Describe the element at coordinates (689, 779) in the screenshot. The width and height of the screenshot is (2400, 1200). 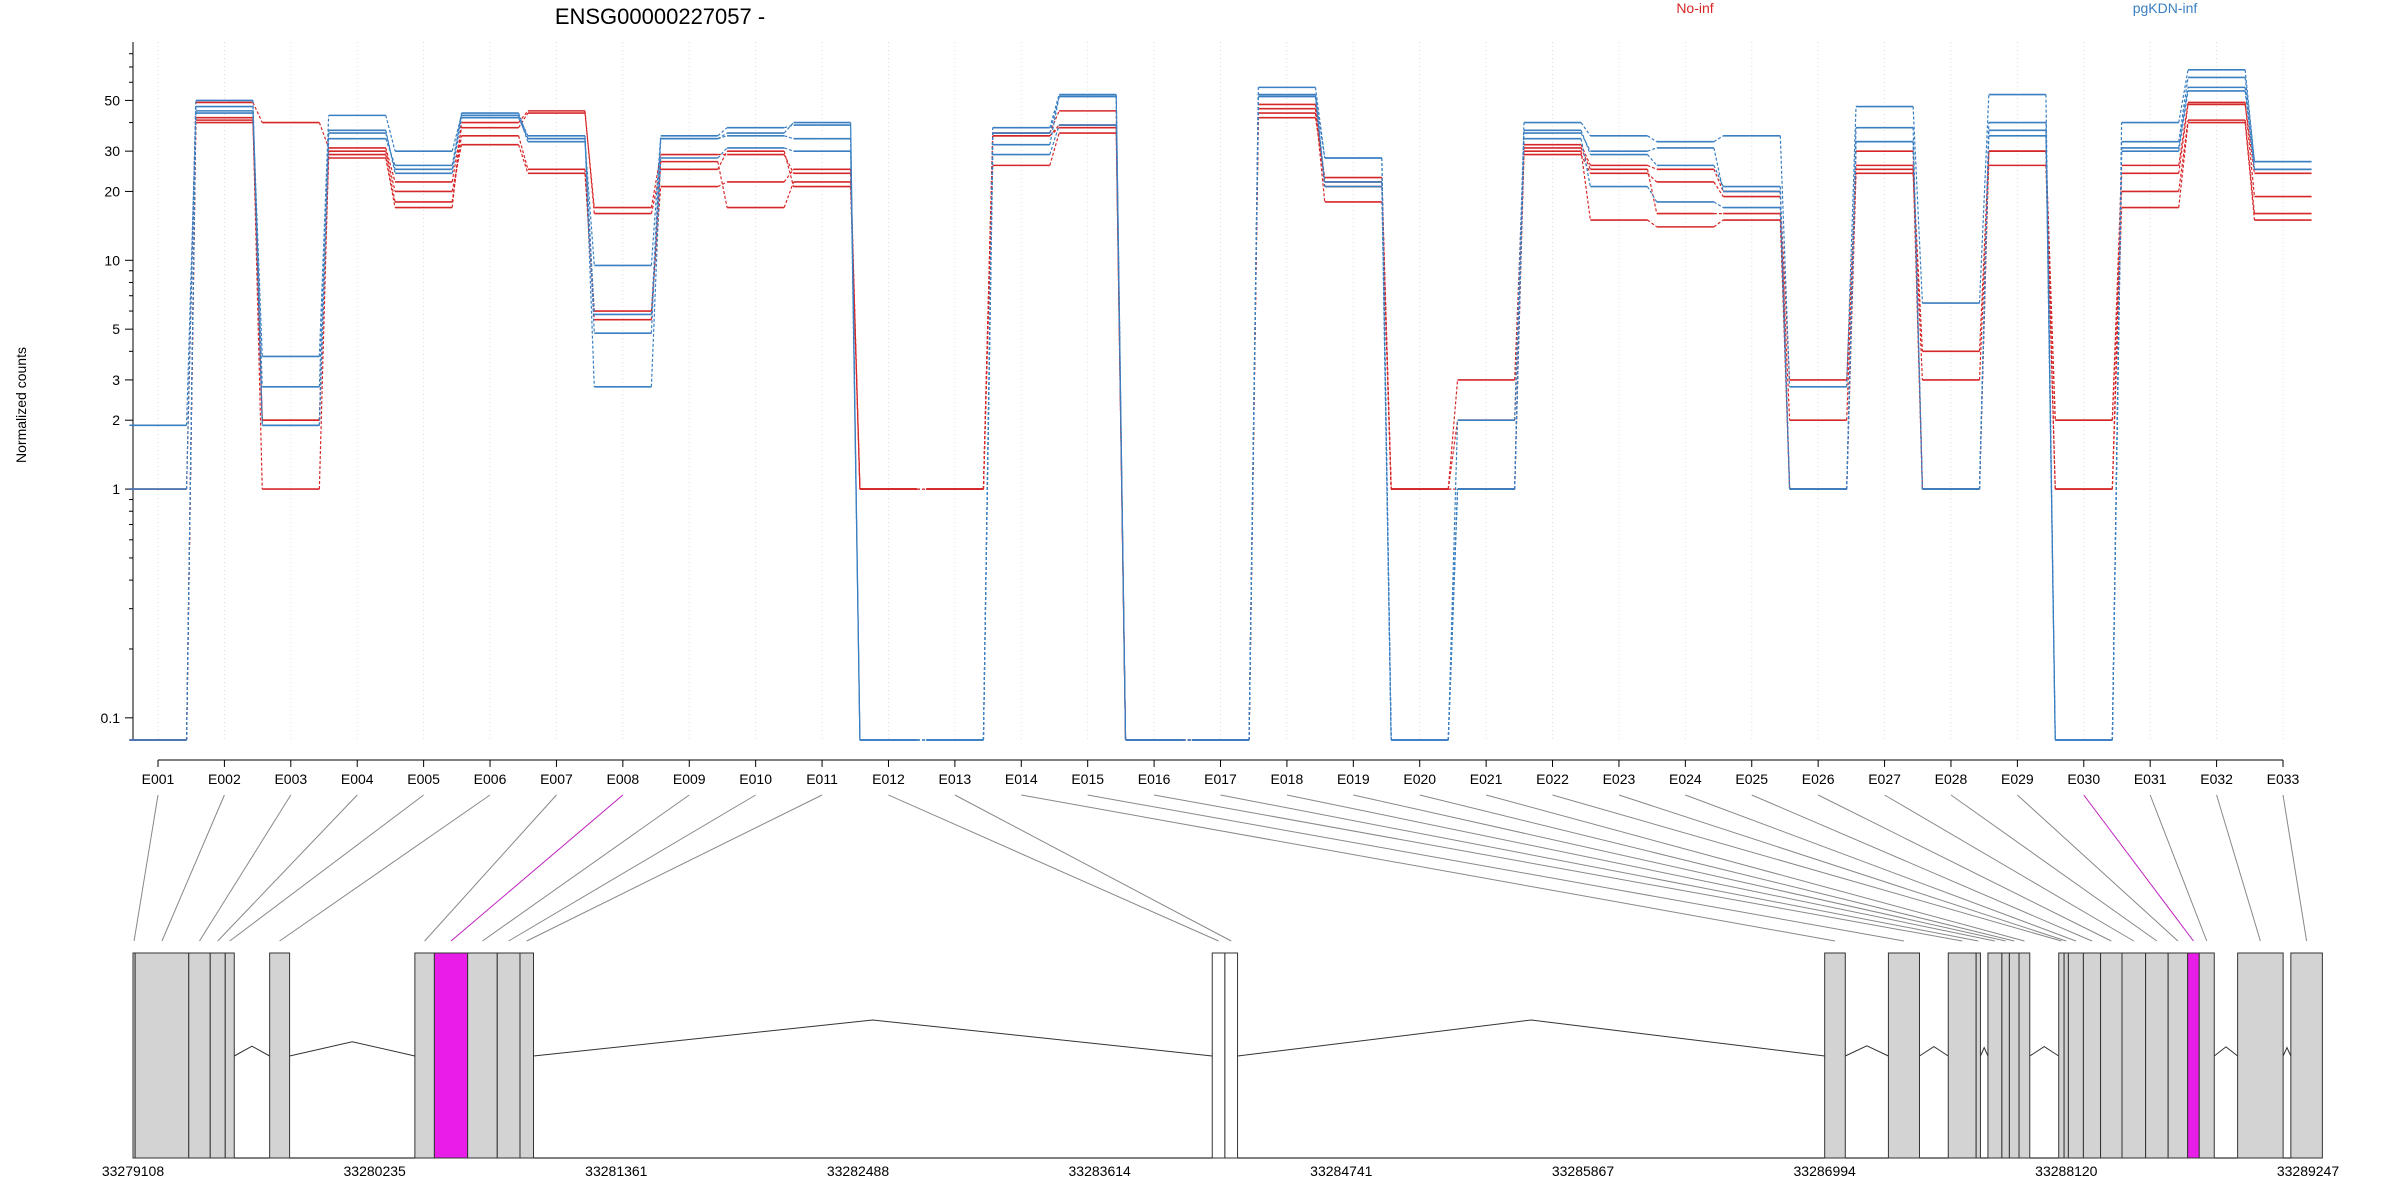
I see `x-tick-label: E009` at that location.